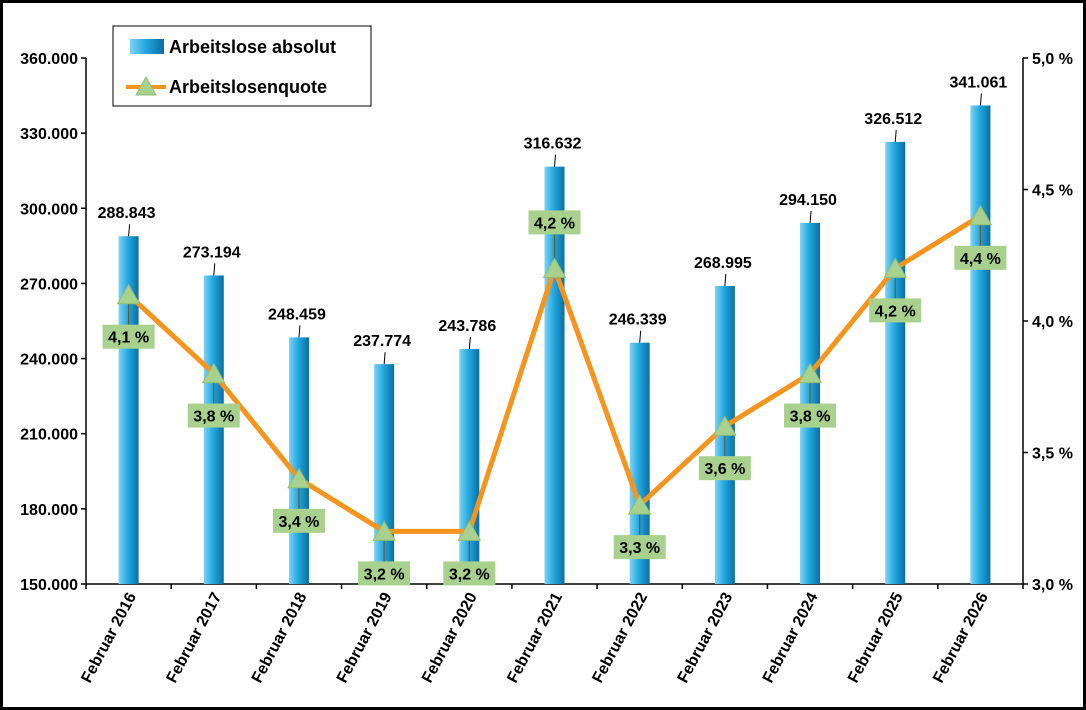  What do you see at coordinates (365, 638) in the screenshot?
I see `x-category-label: Februar 2019` at bounding box center [365, 638].